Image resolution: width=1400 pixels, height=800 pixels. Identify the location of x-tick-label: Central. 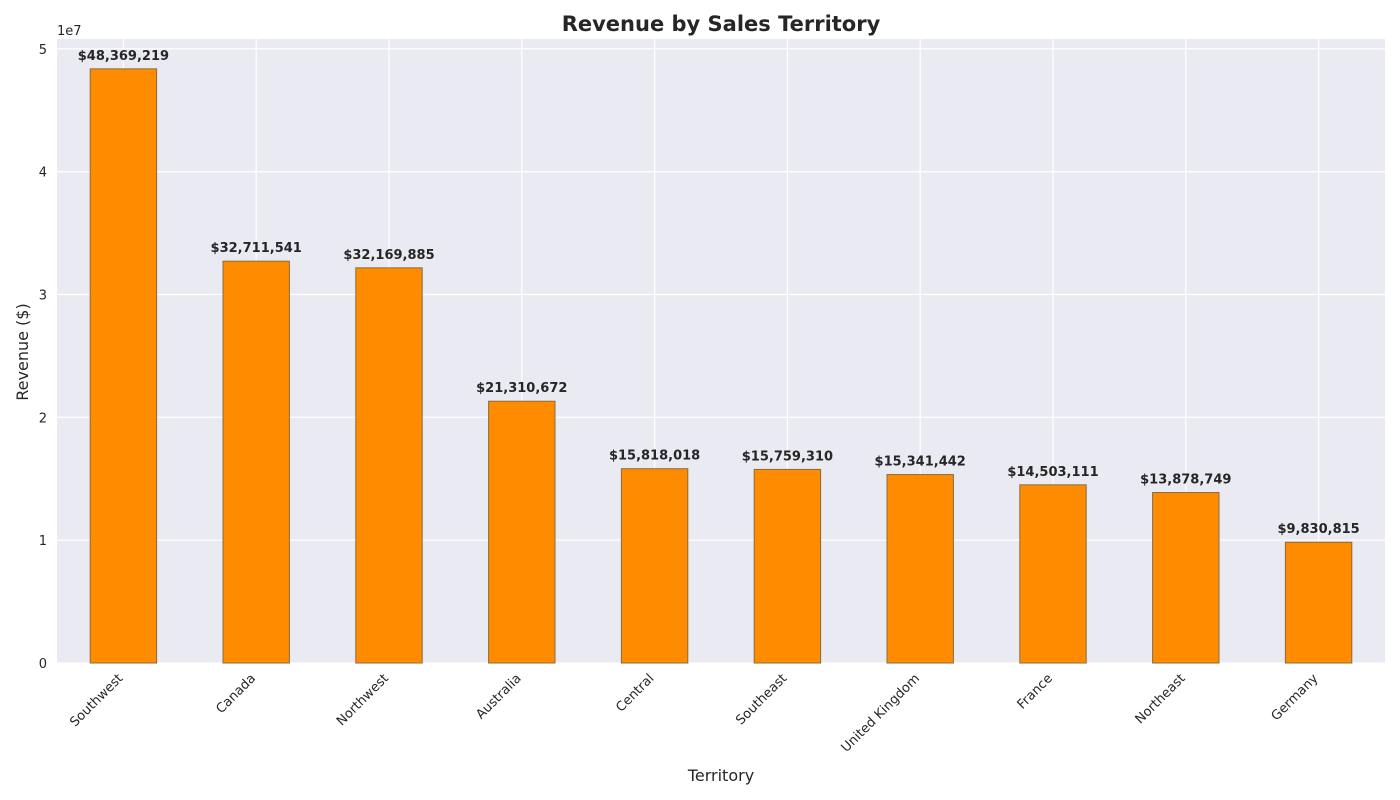
(635, 693).